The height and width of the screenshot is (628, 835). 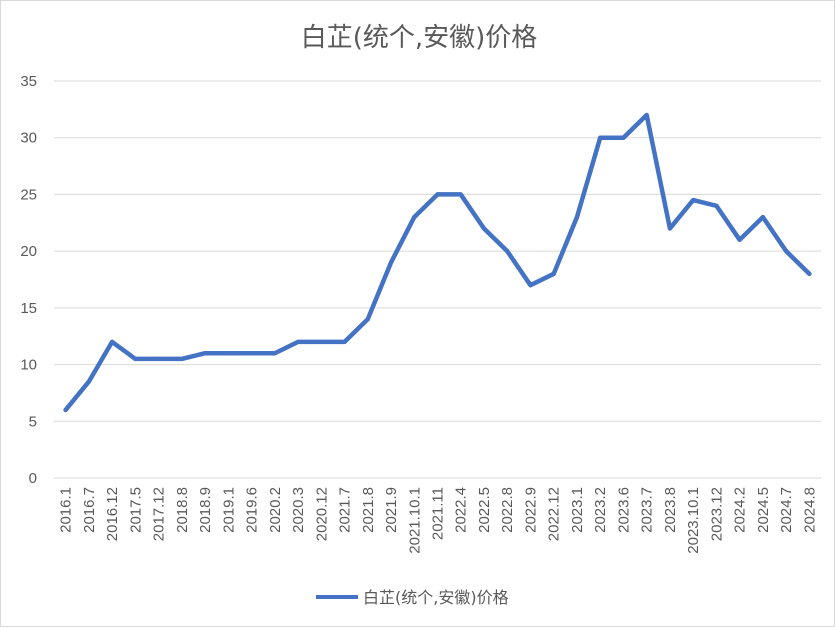 What do you see at coordinates (507, 510) in the screenshot?
I see `x-tick-label: 2022.8` at bounding box center [507, 510].